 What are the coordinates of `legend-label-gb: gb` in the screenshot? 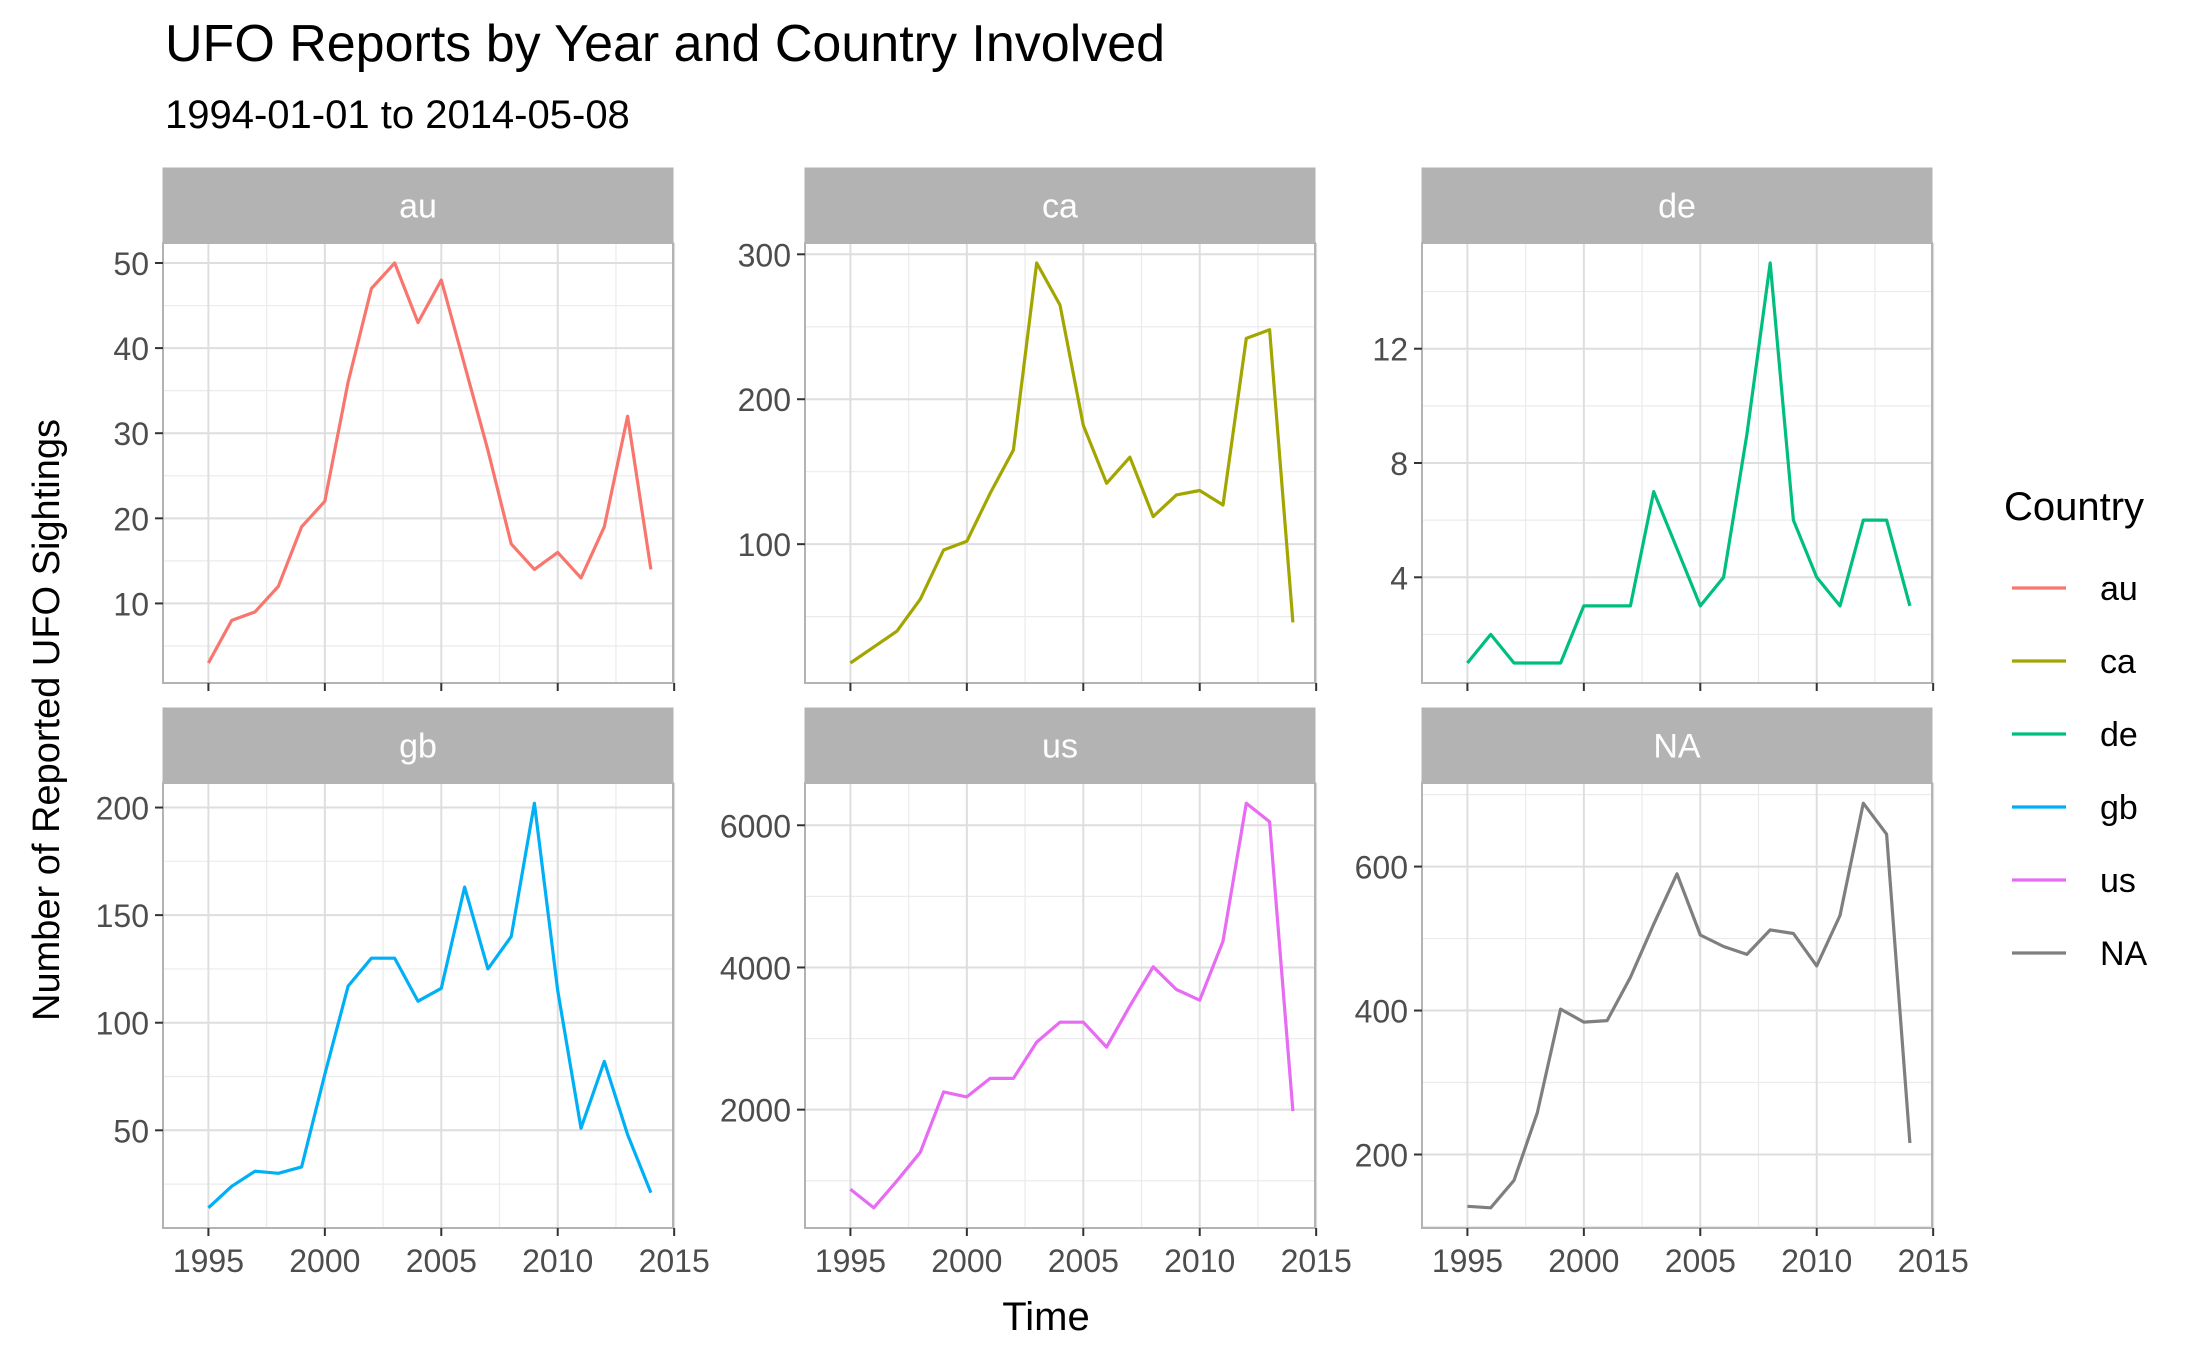 It's located at (2119, 808).